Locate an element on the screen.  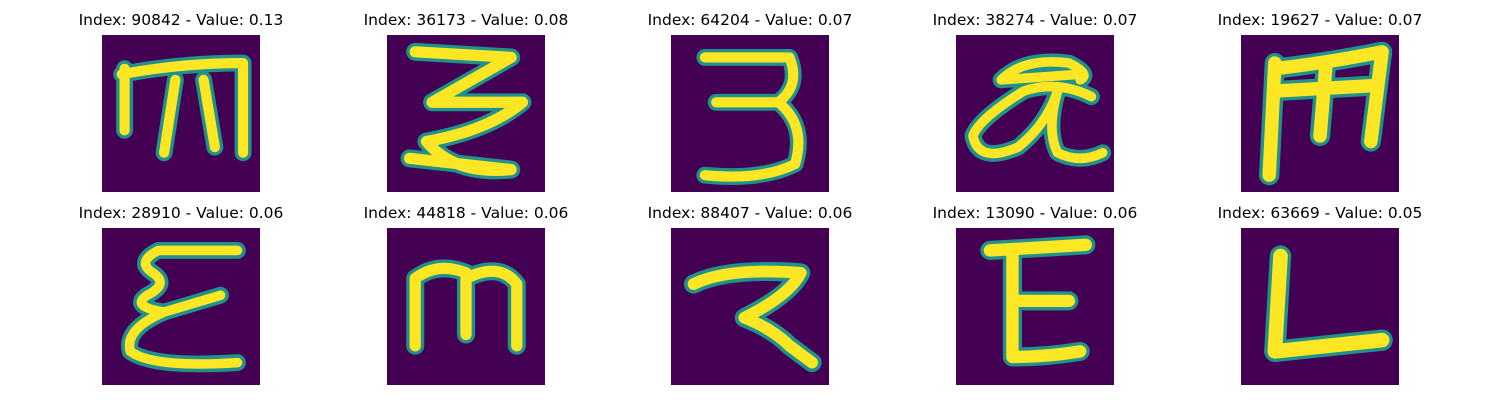
sample-title: Index: 63669 - Value: 0.05 is located at coordinates (1320, 213).